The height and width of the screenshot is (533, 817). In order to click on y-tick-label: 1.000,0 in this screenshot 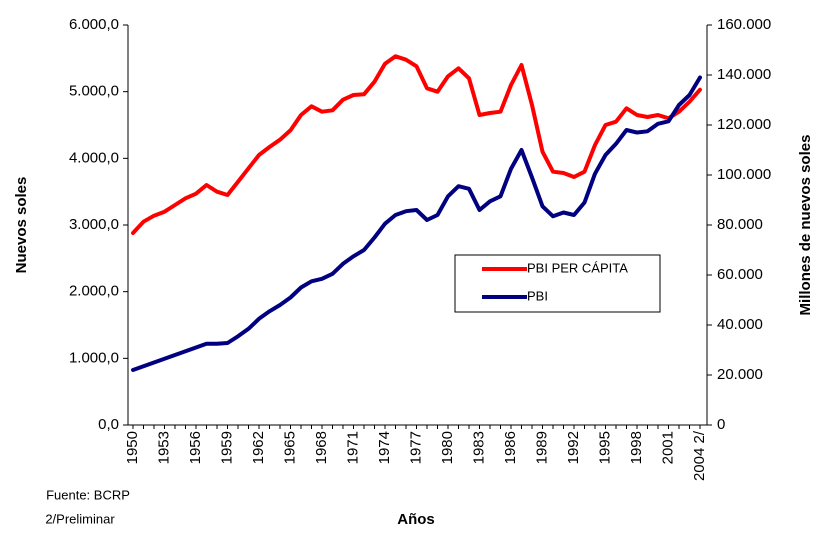, I will do `click(94, 357)`.